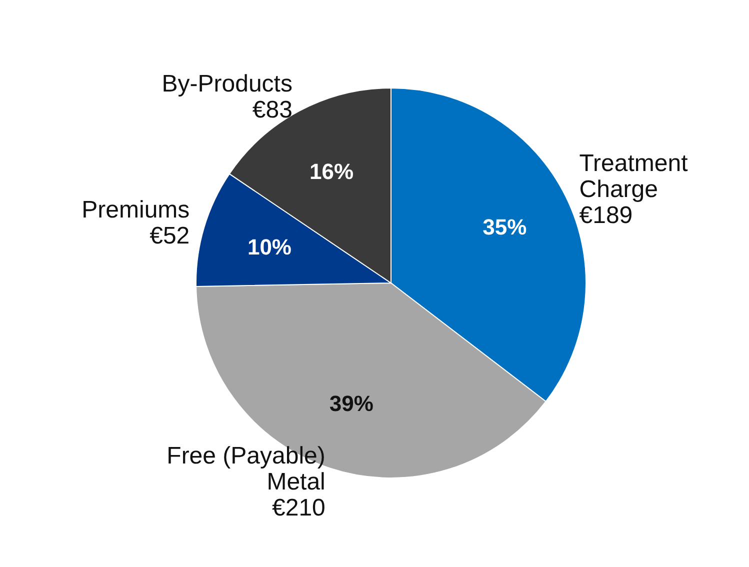 The width and height of the screenshot is (749, 567). Describe the element at coordinates (606, 215) in the screenshot. I see `data-label: €189` at that location.